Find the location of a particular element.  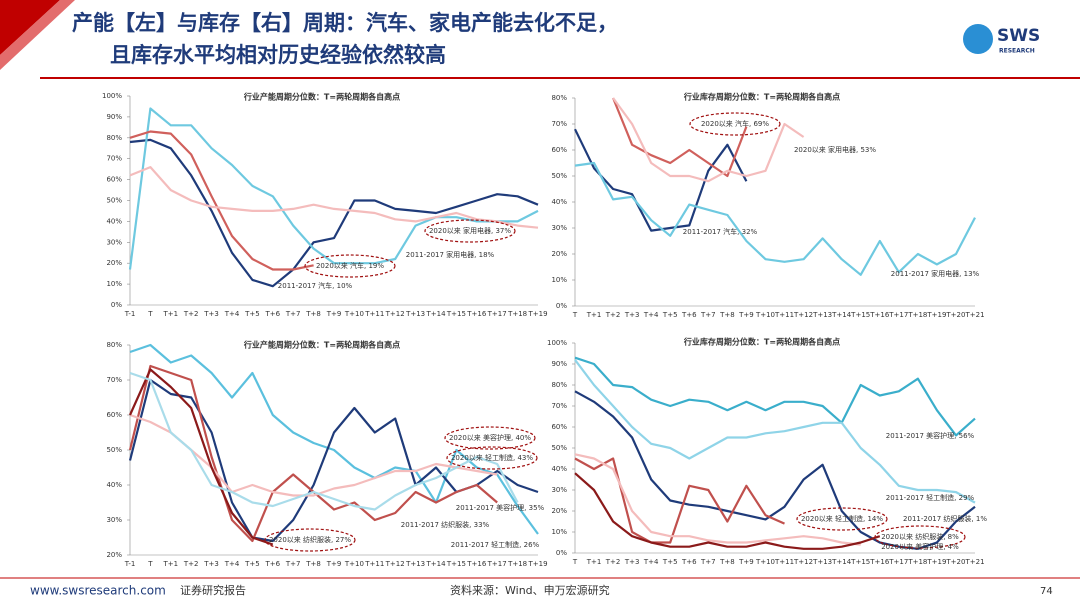

annotation: 2020以来 汽车, 69% is located at coordinates (735, 123).